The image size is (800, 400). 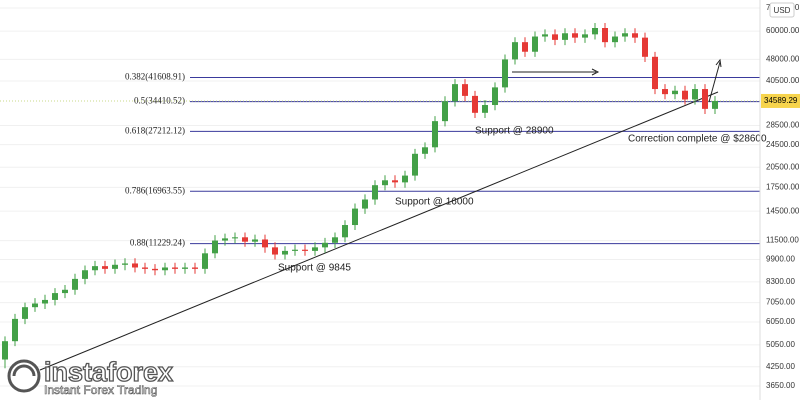 What do you see at coordinates (783, 80) in the screenshot?
I see `y-tick-label: 40500.00` at bounding box center [783, 80].